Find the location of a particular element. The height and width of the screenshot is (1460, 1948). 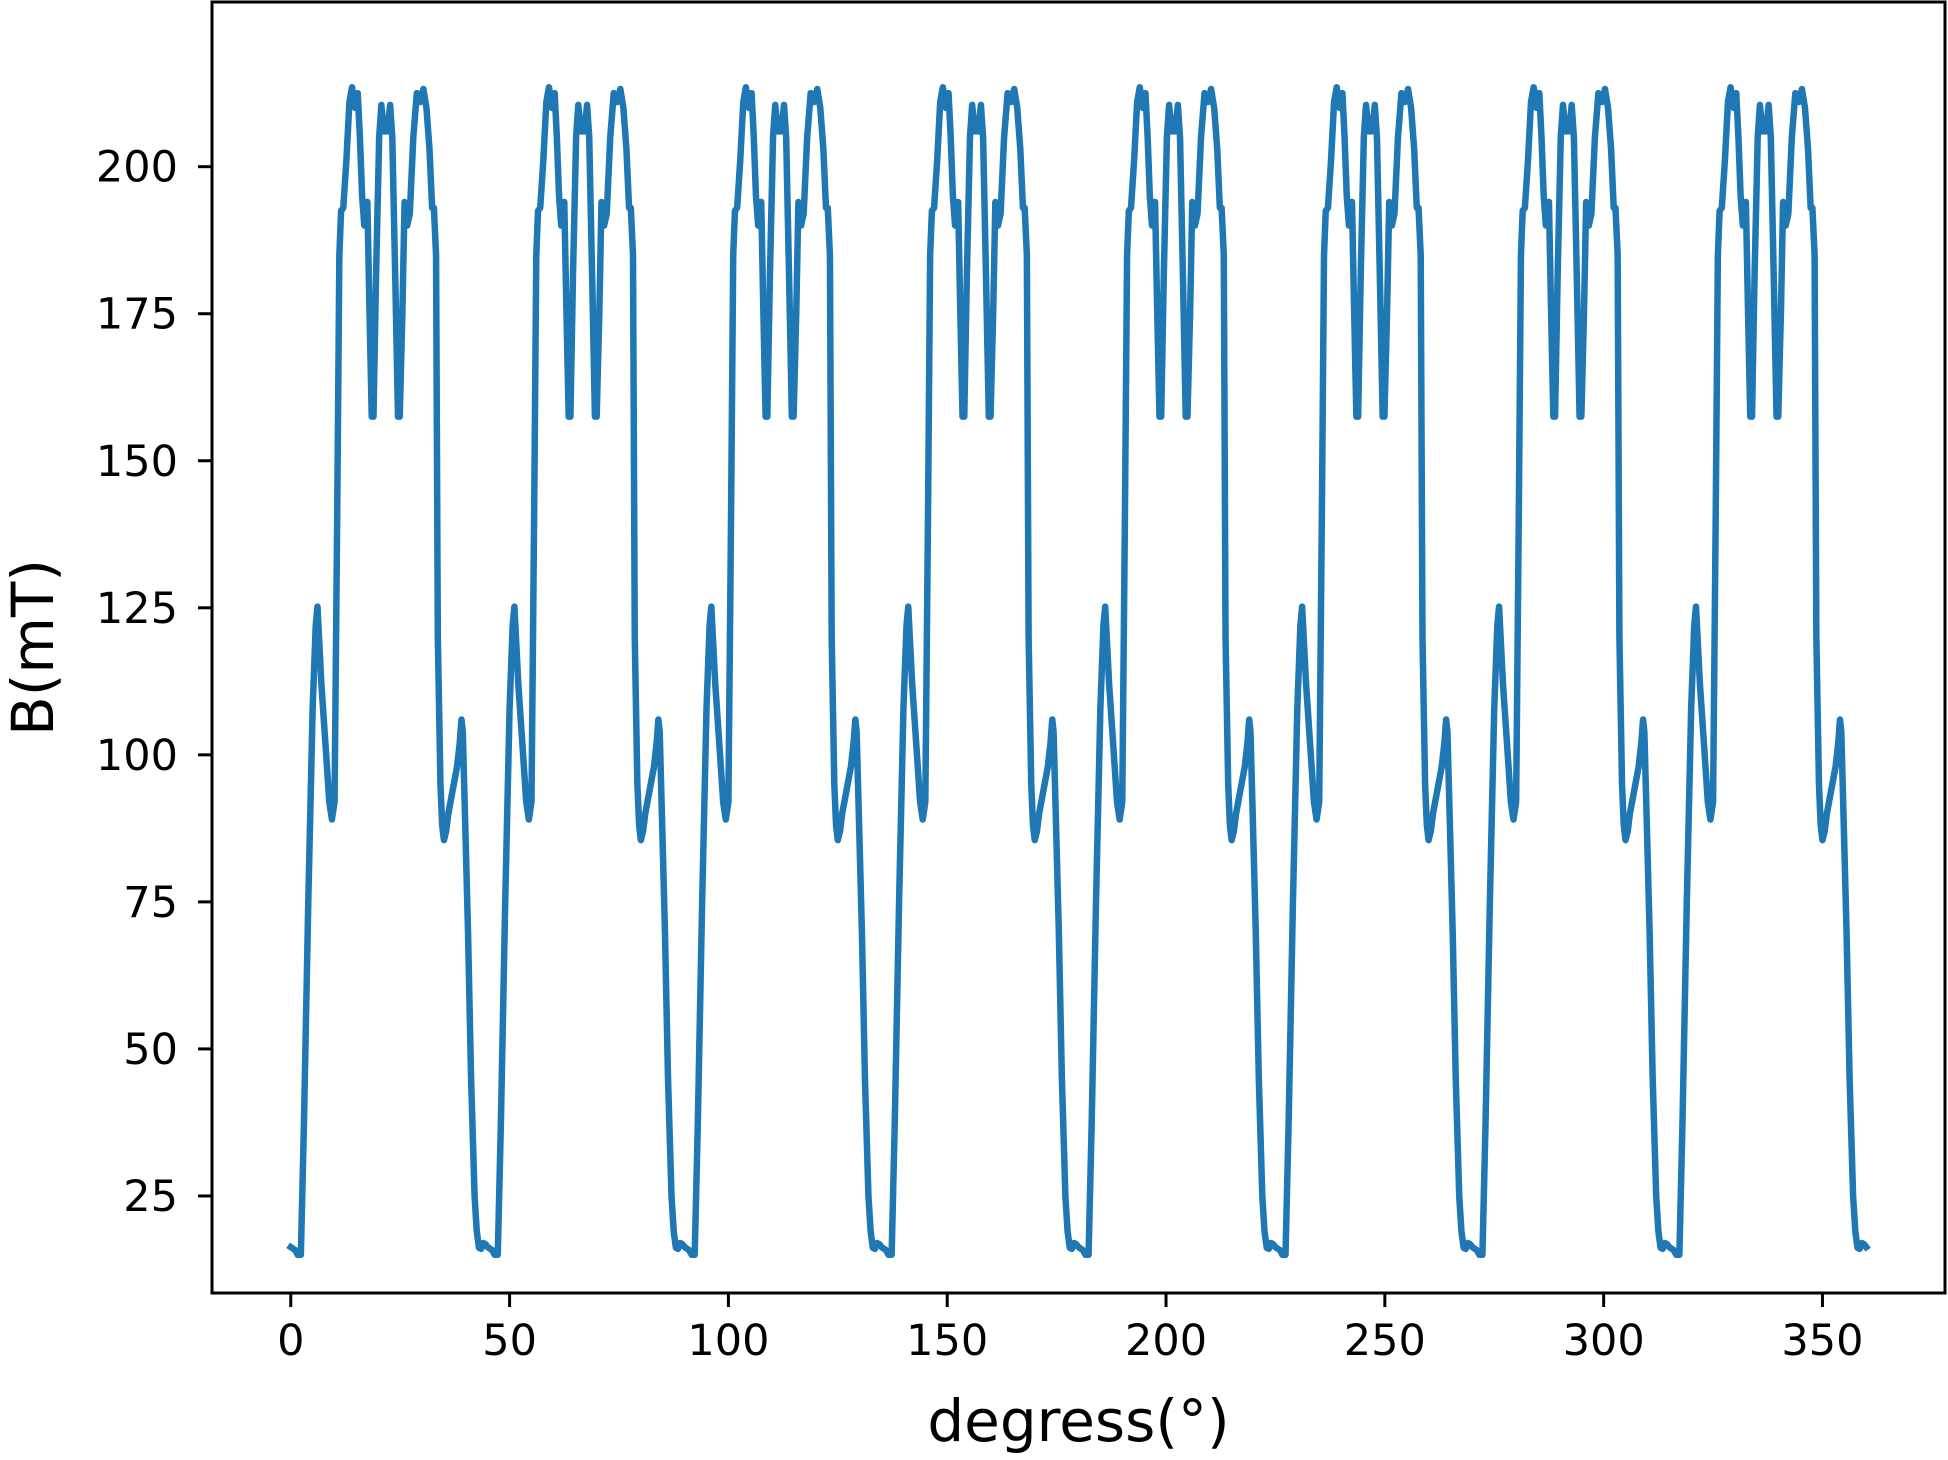

y-tick-label: 100 is located at coordinates (137, 756).